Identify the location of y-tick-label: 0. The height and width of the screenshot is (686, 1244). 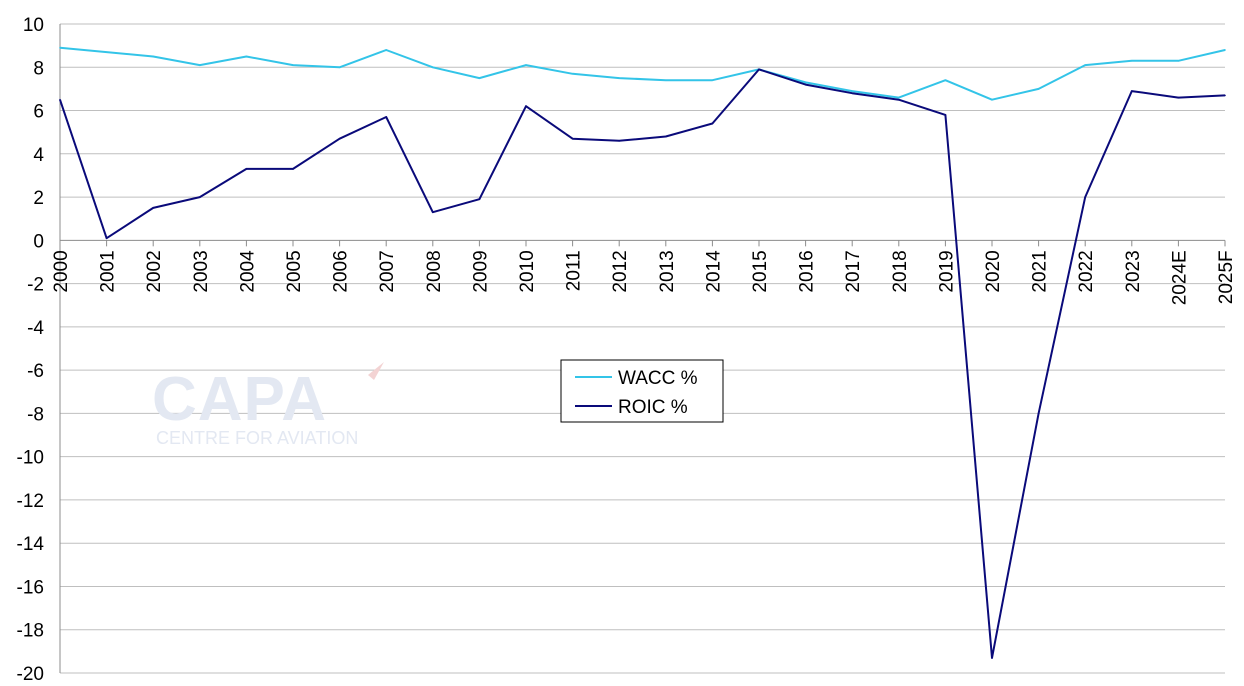
(38, 241).